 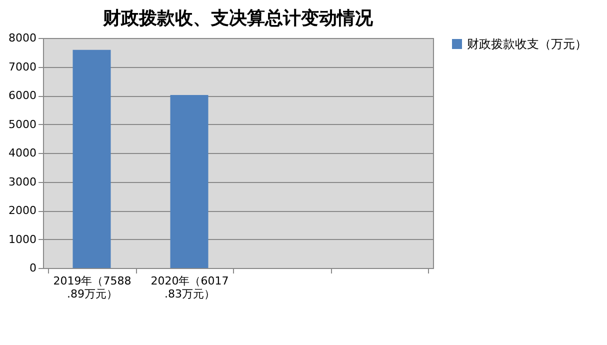 What do you see at coordinates (33, 268) in the screenshot?
I see `y-tick-label: 0` at bounding box center [33, 268].